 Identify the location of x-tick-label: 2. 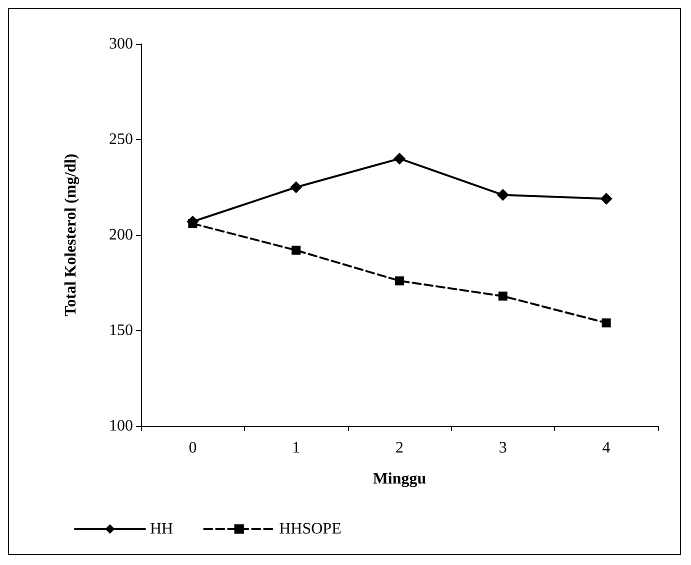
(400, 448).